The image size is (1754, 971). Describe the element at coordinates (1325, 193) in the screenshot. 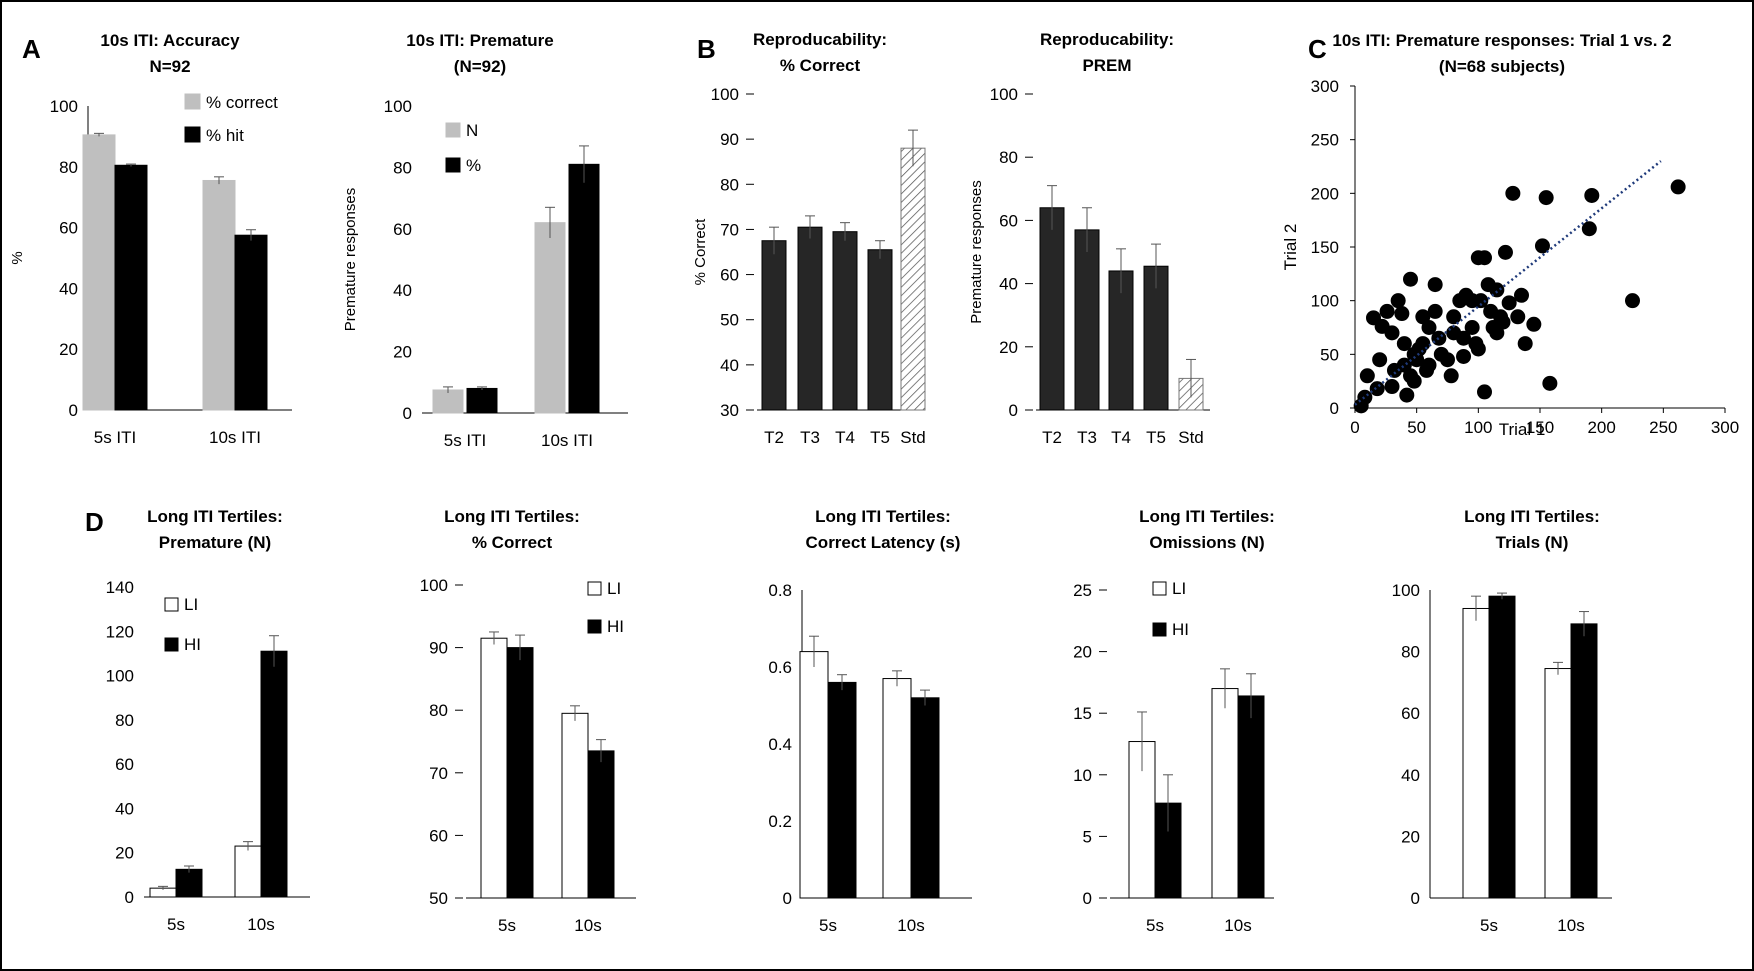

I see `y-tick-label: 200` at that location.